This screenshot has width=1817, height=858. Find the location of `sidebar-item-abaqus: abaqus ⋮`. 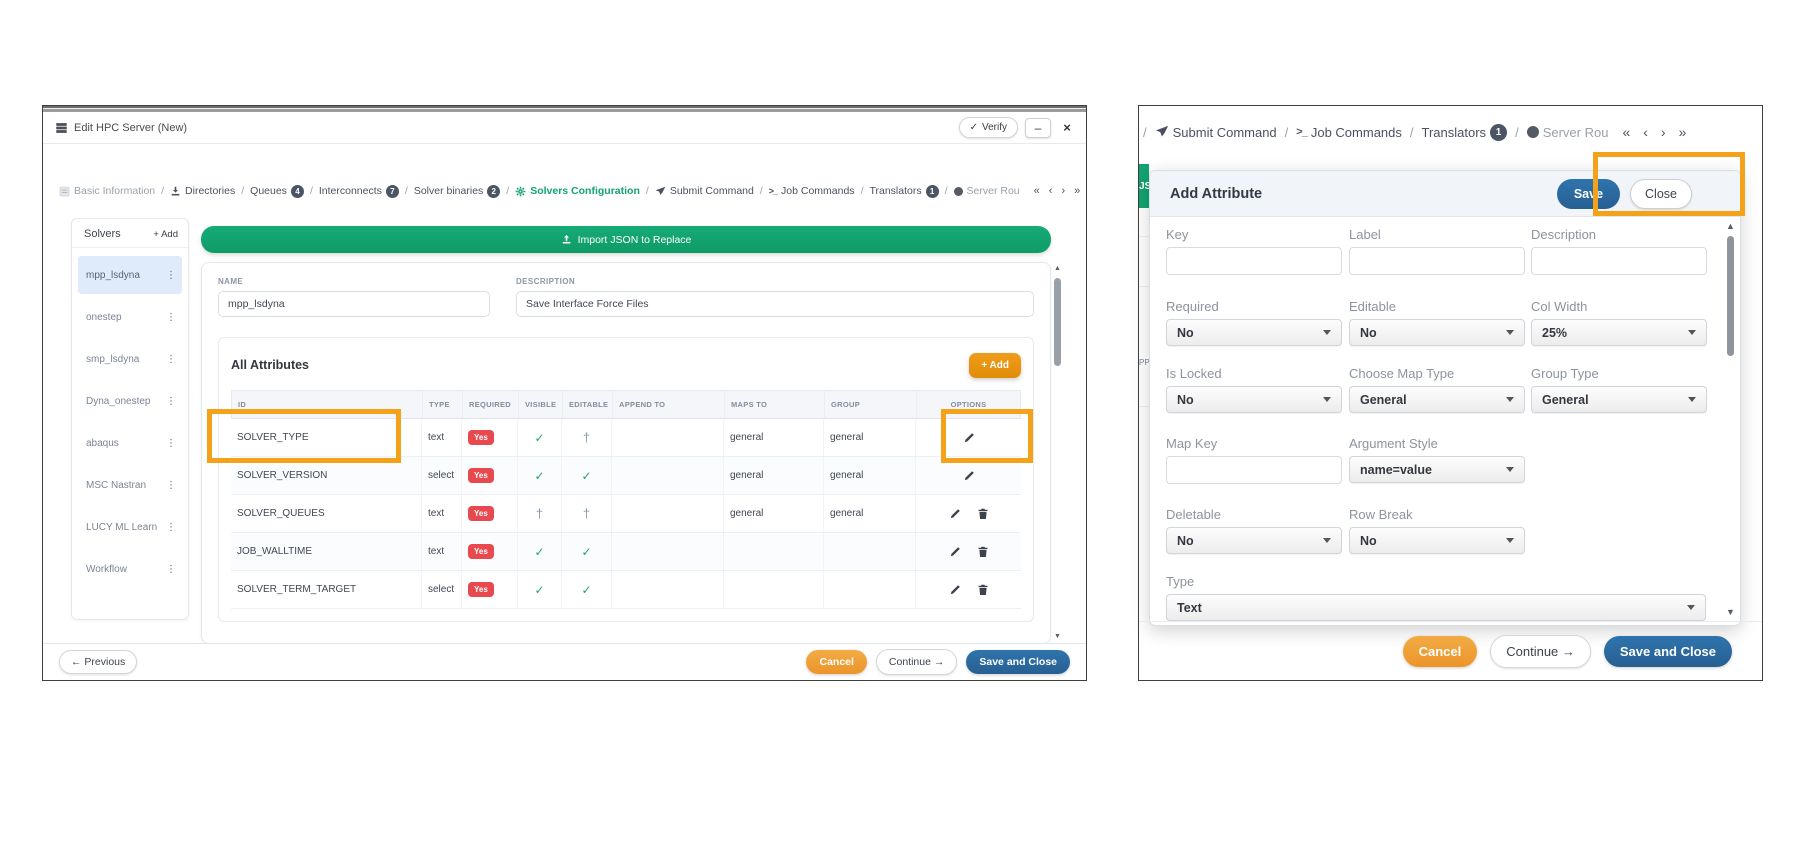

sidebar-item-abaqus: abaqus ⋮ is located at coordinates (131, 443).